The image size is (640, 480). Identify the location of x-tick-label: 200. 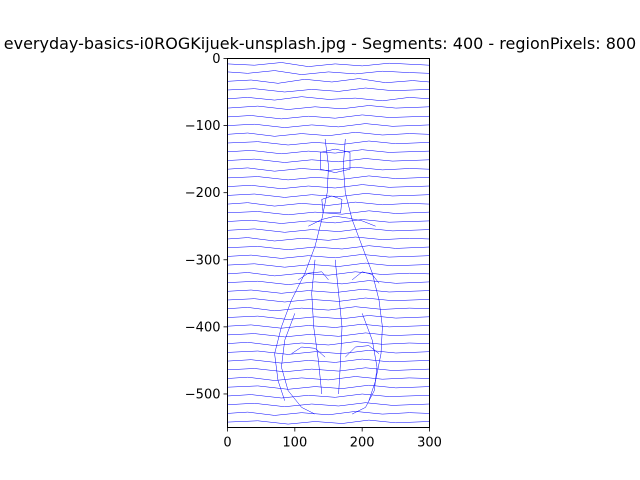
(362, 443).